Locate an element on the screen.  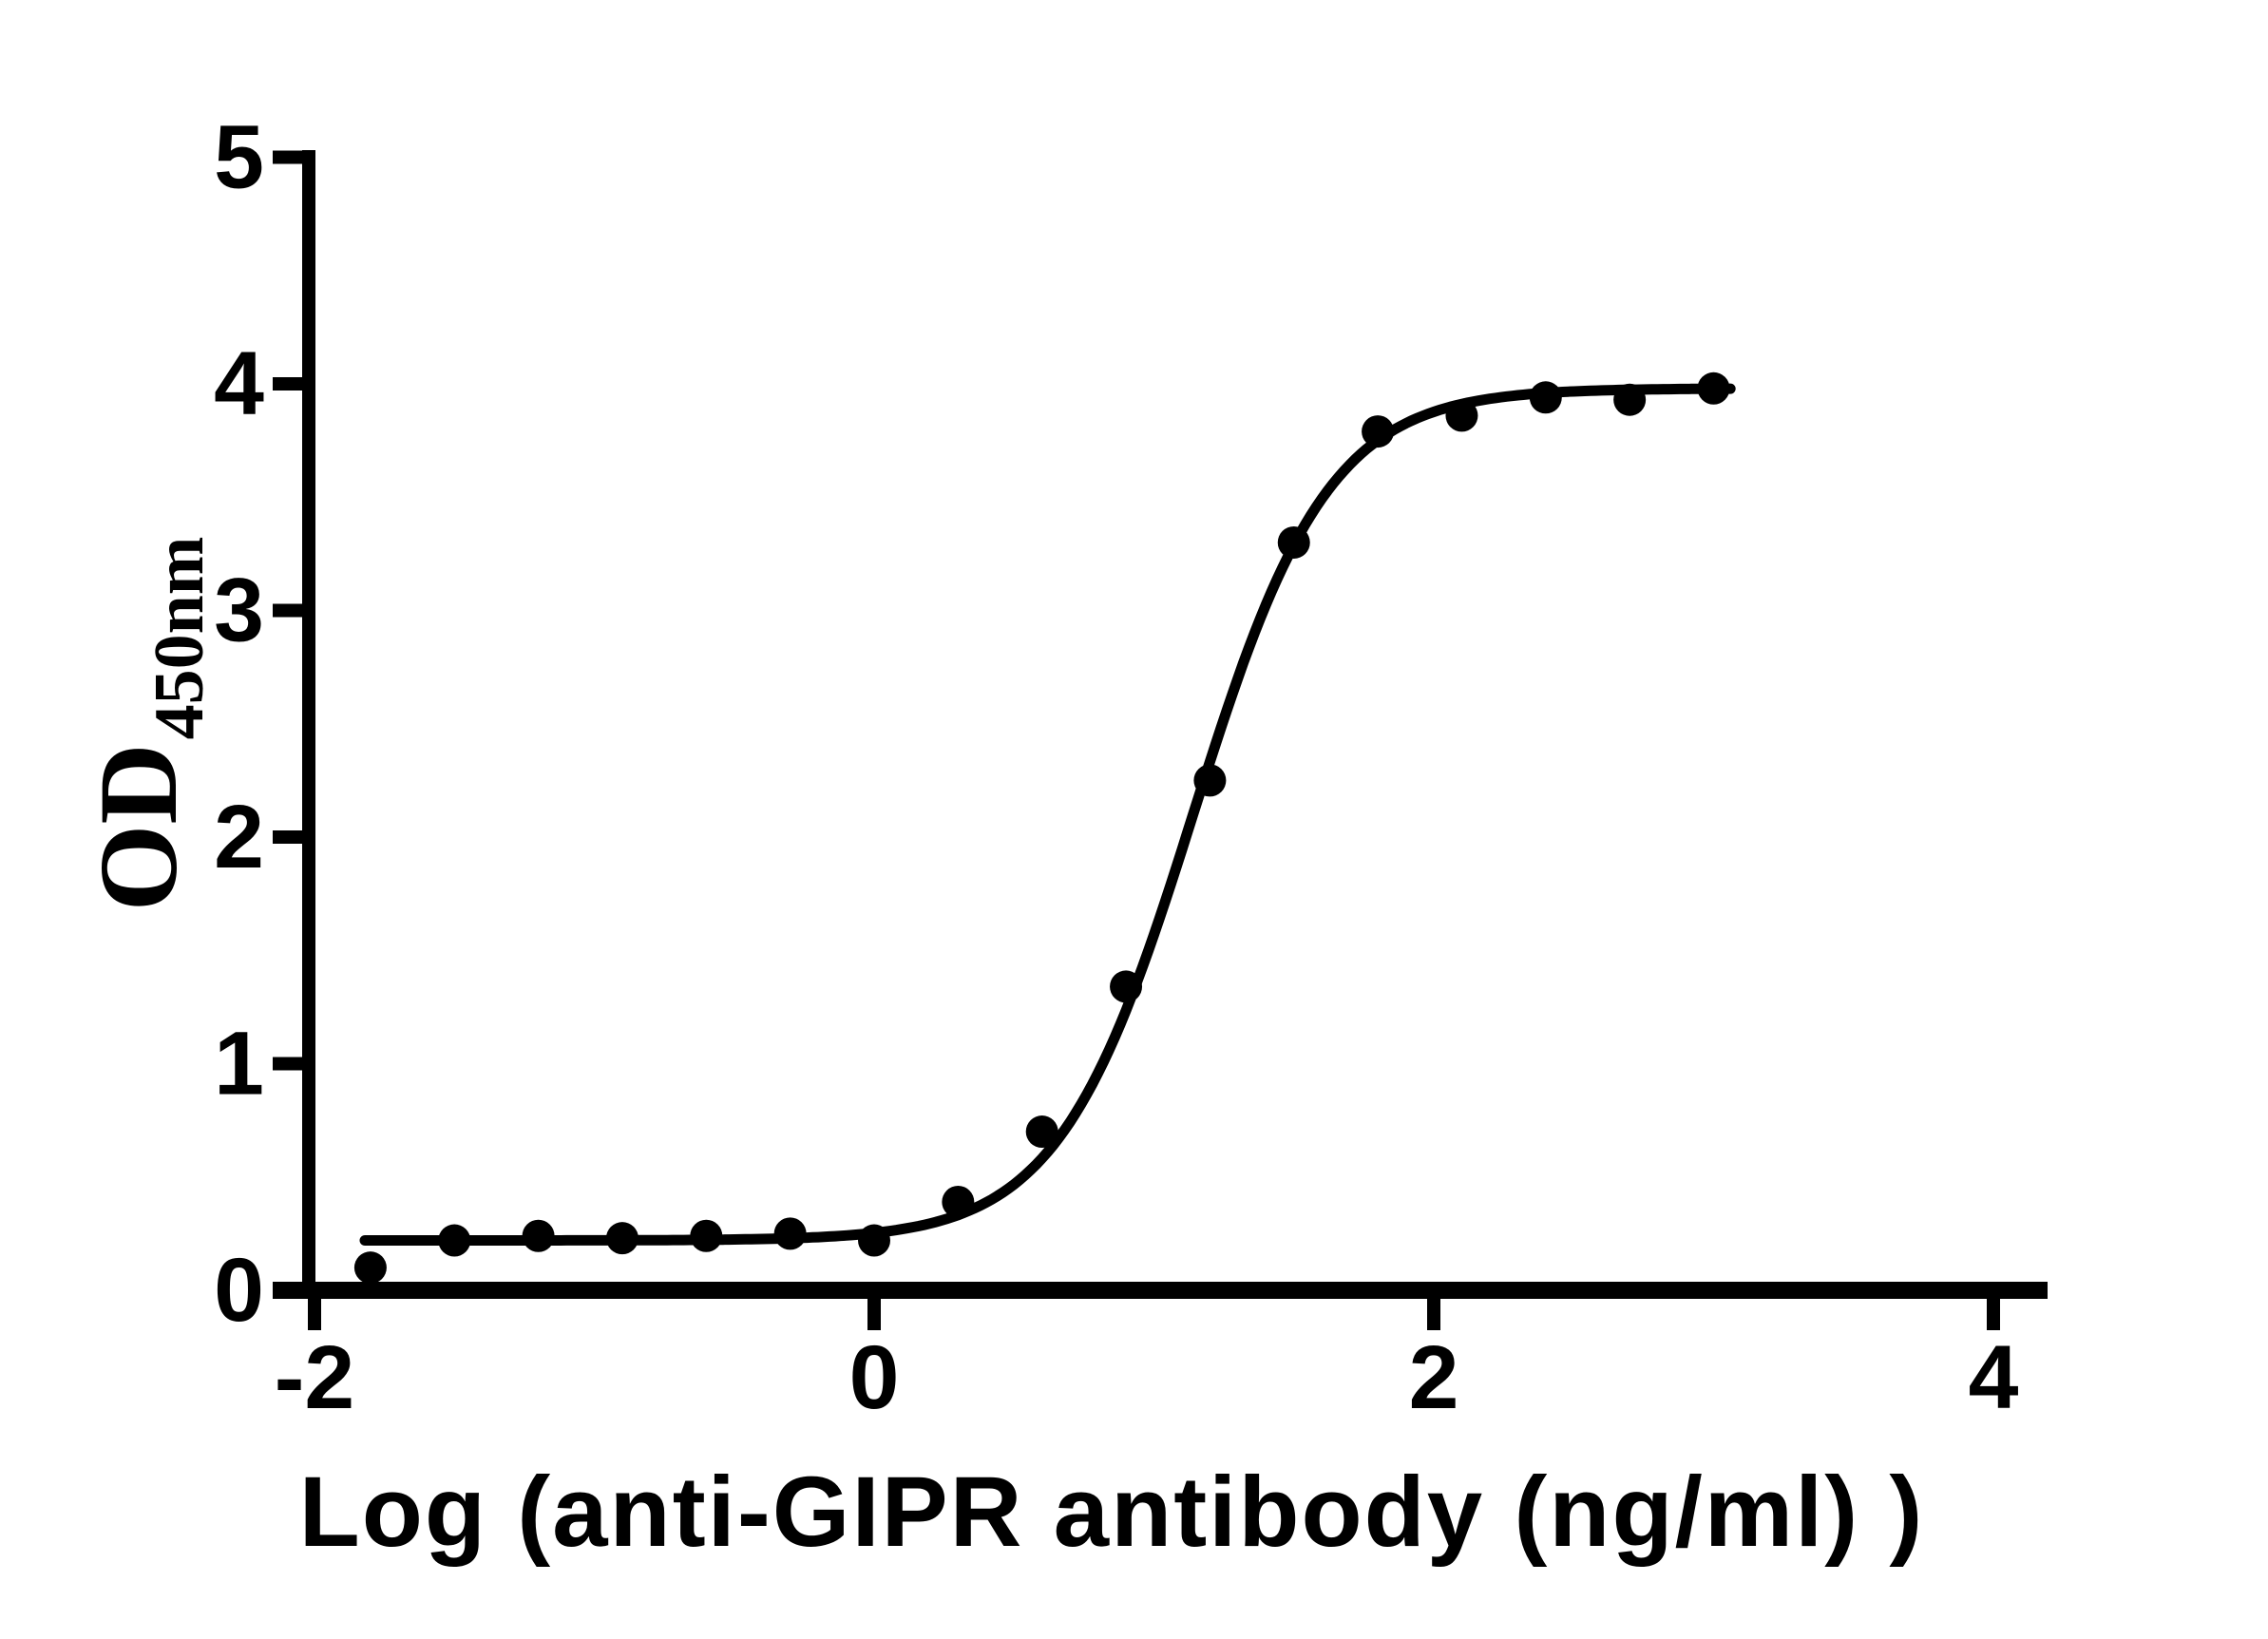
y-axis-title-main: OD is located at coordinates (138, 827).